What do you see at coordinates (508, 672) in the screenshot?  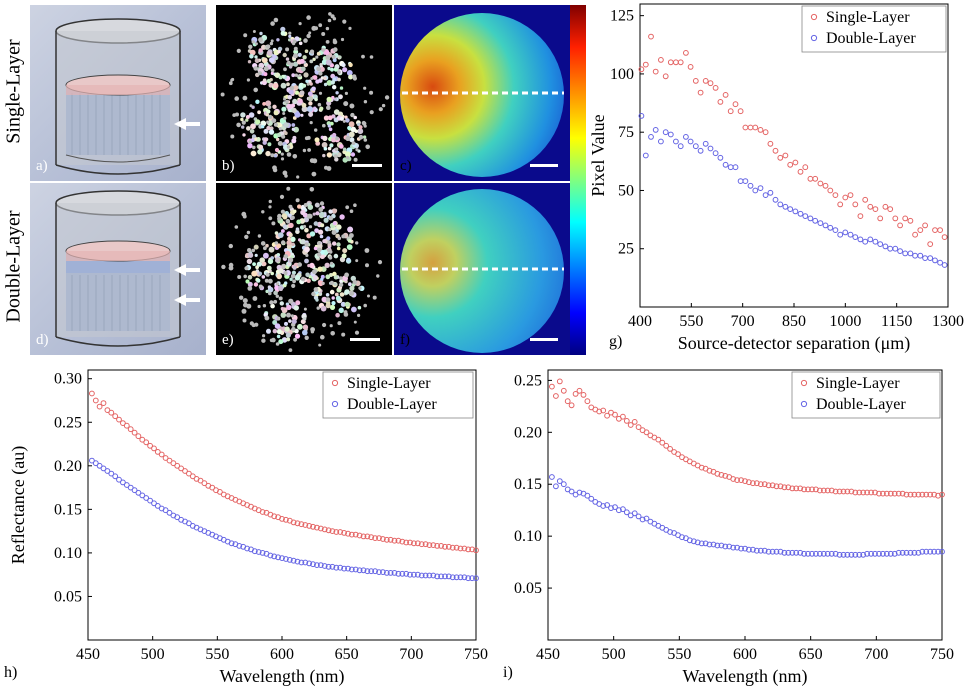 I see `panel-label-i: i)` at bounding box center [508, 672].